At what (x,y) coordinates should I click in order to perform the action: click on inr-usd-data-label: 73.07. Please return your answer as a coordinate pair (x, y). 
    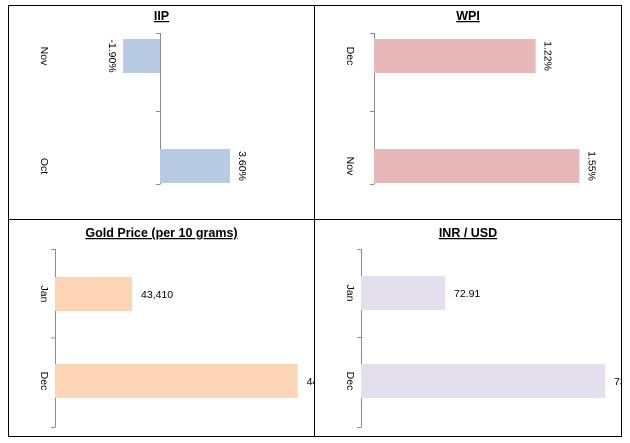
    Looking at the image, I should click on (617, 382).